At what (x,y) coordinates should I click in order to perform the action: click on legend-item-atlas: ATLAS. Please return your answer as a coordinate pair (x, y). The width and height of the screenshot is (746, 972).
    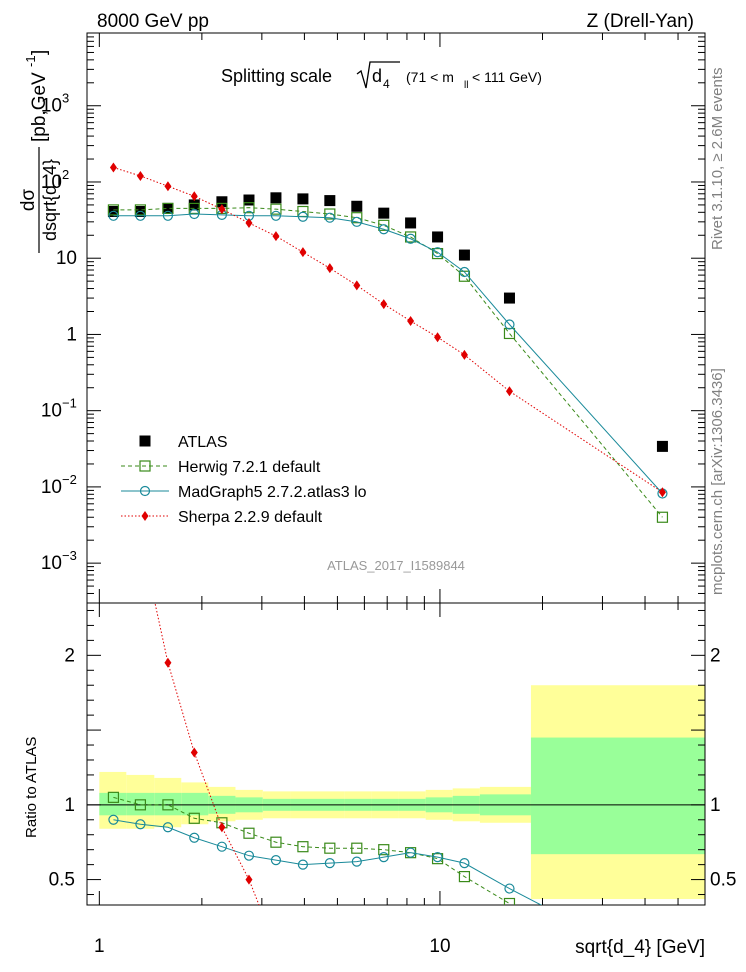
    Looking at the image, I should click on (183, 442).